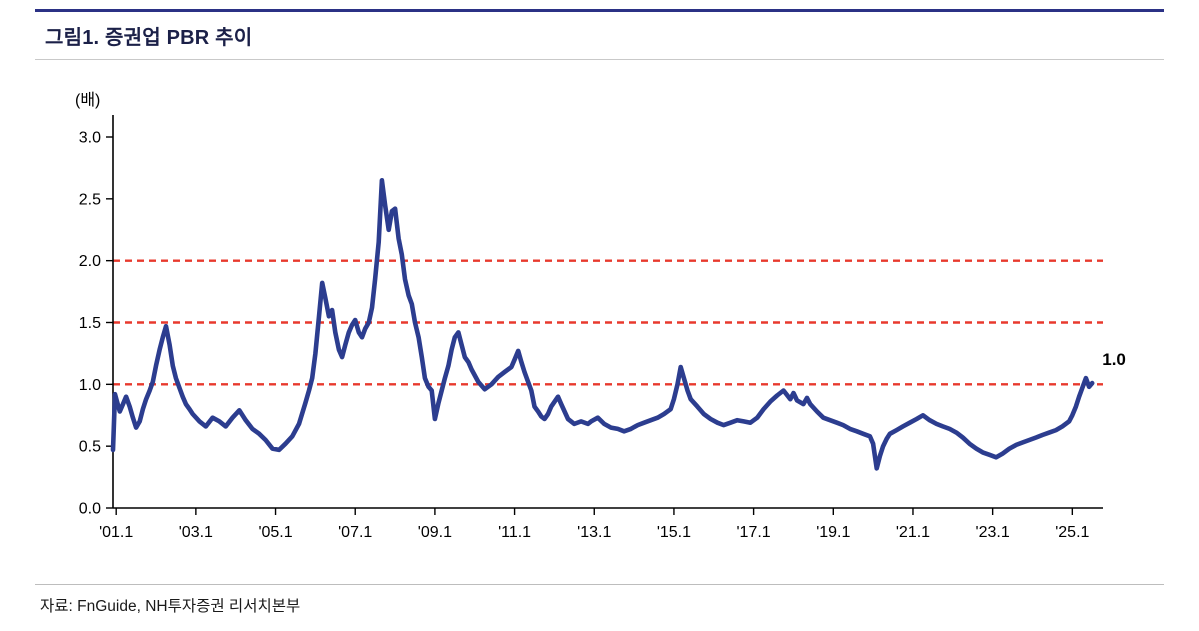 This screenshot has height=631, width=1199. What do you see at coordinates (275, 532) in the screenshot?
I see `x-tick-label: '05.1` at bounding box center [275, 532].